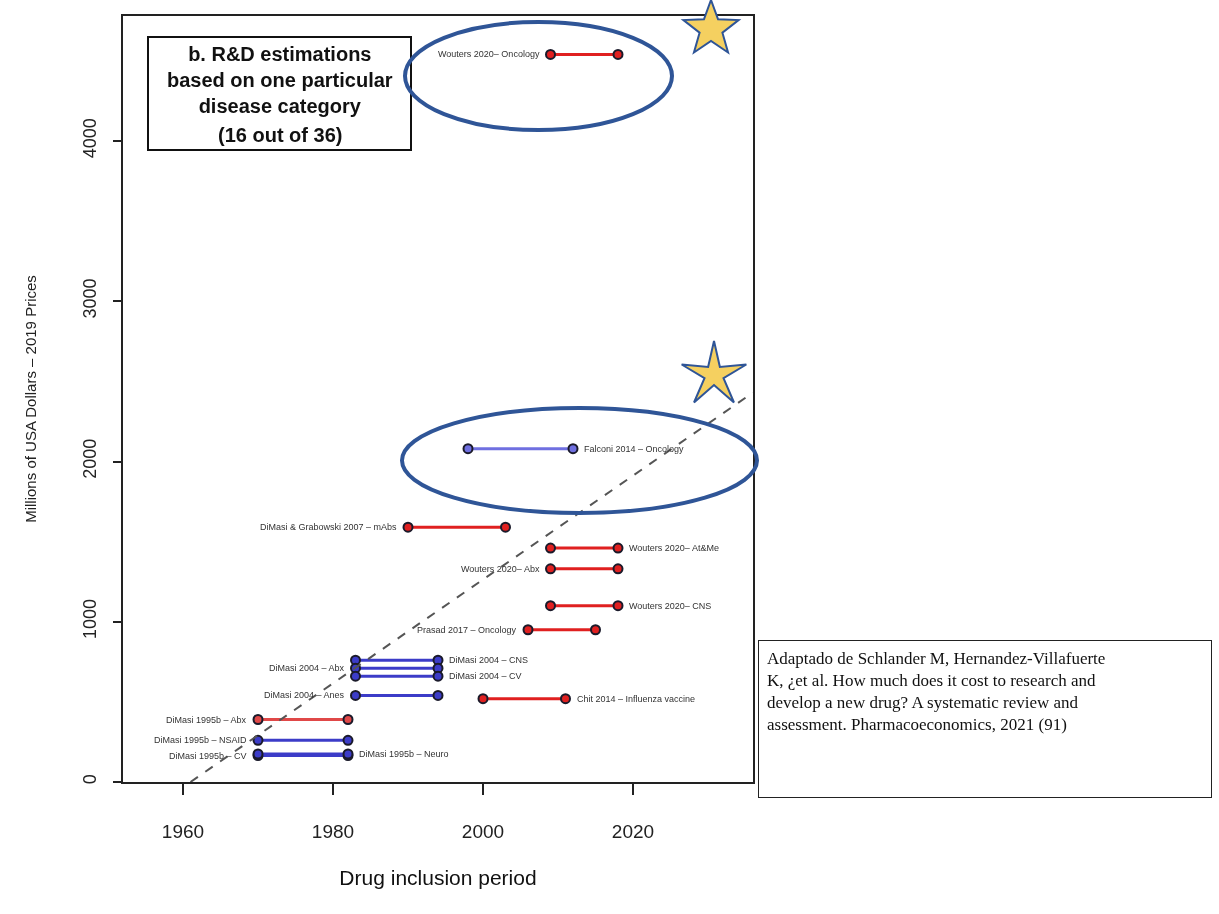 This screenshot has height=914, width=1219. I want to click on series-label: DiMasi 1995b – Neuro, so click(404, 754).